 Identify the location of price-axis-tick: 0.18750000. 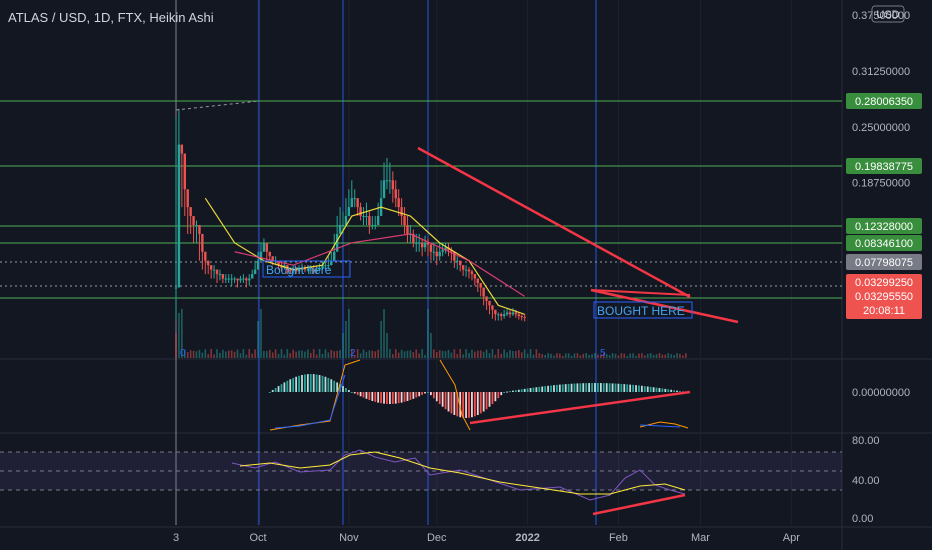
(881, 184).